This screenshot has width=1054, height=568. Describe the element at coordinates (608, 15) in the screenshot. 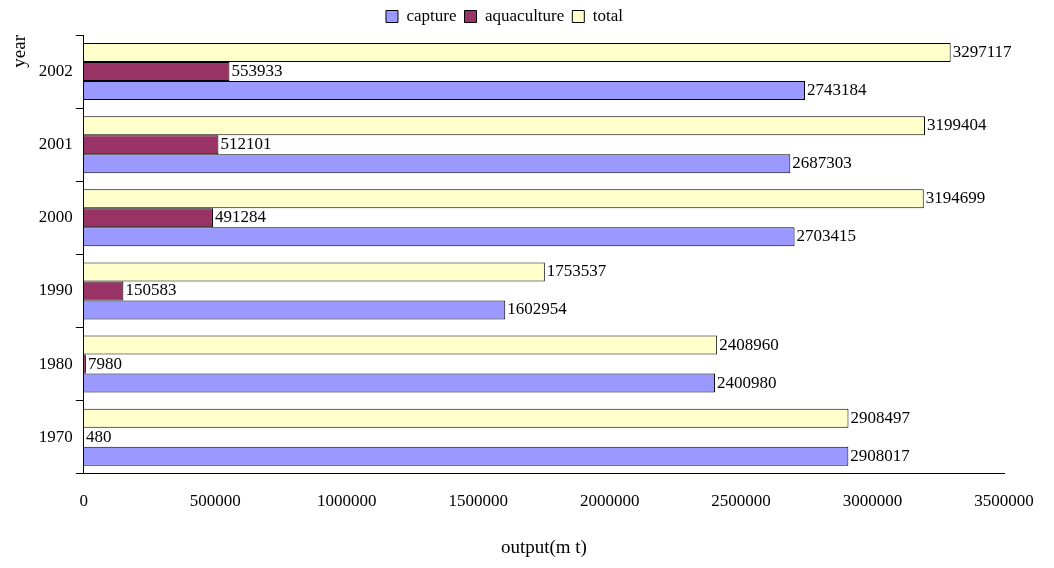

I see `legend-label: total` at that location.